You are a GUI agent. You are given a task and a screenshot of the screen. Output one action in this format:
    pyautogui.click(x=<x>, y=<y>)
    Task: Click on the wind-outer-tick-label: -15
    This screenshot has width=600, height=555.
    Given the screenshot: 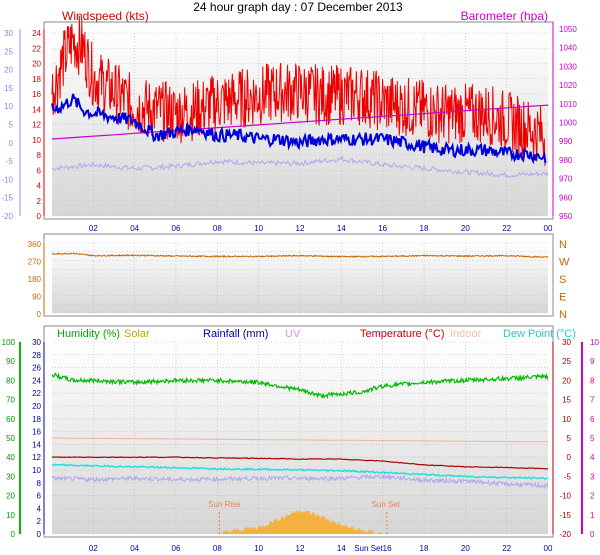 What is the action you would take?
    pyautogui.click(x=7, y=198)
    